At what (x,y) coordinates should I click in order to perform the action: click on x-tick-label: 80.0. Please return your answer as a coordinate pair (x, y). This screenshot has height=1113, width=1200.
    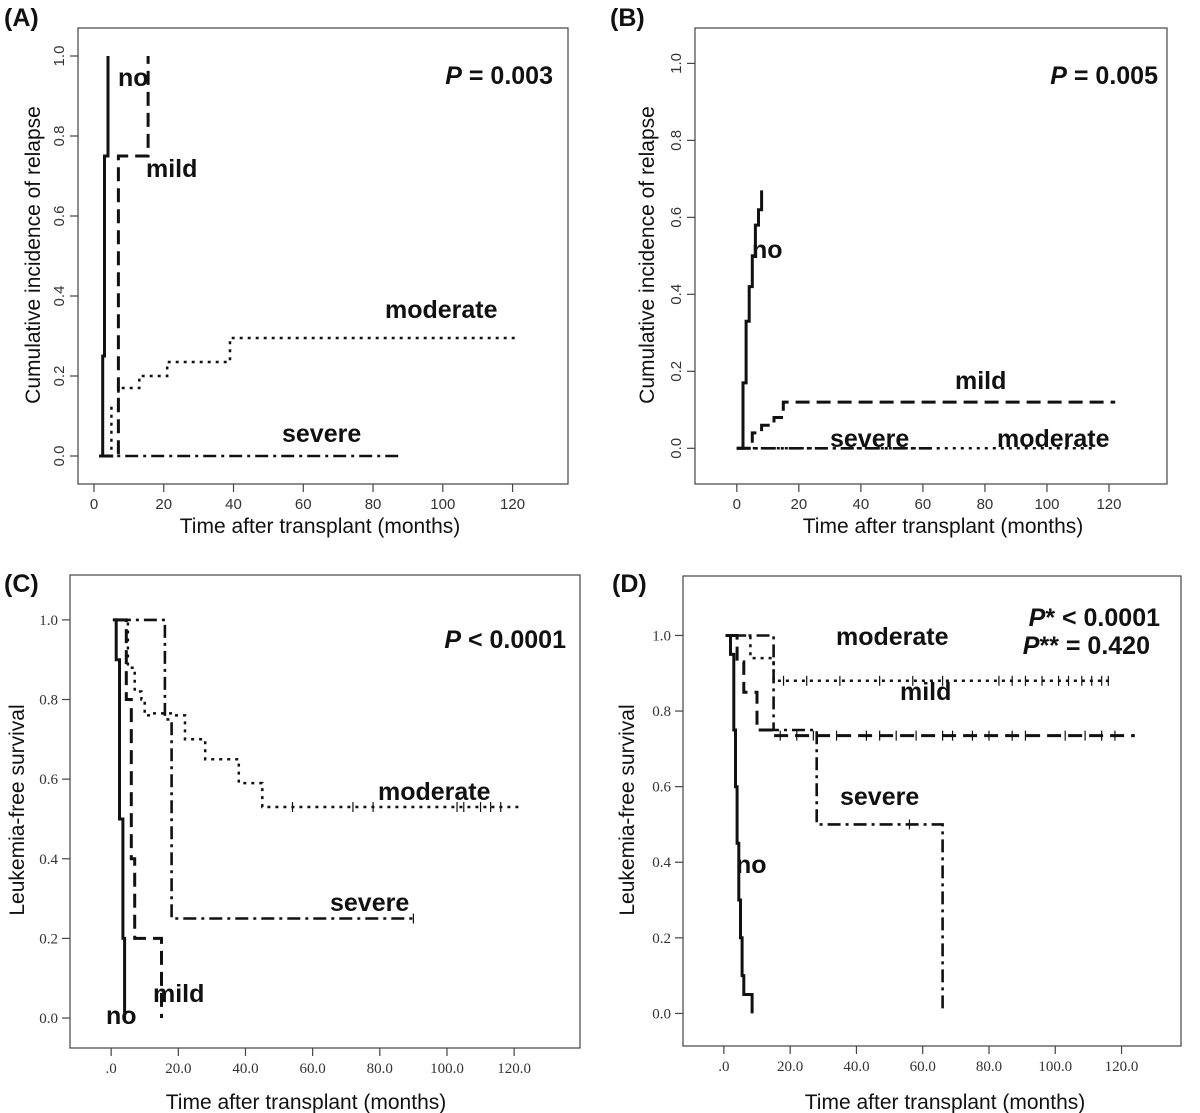
    Looking at the image, I should click on (989, 1067).